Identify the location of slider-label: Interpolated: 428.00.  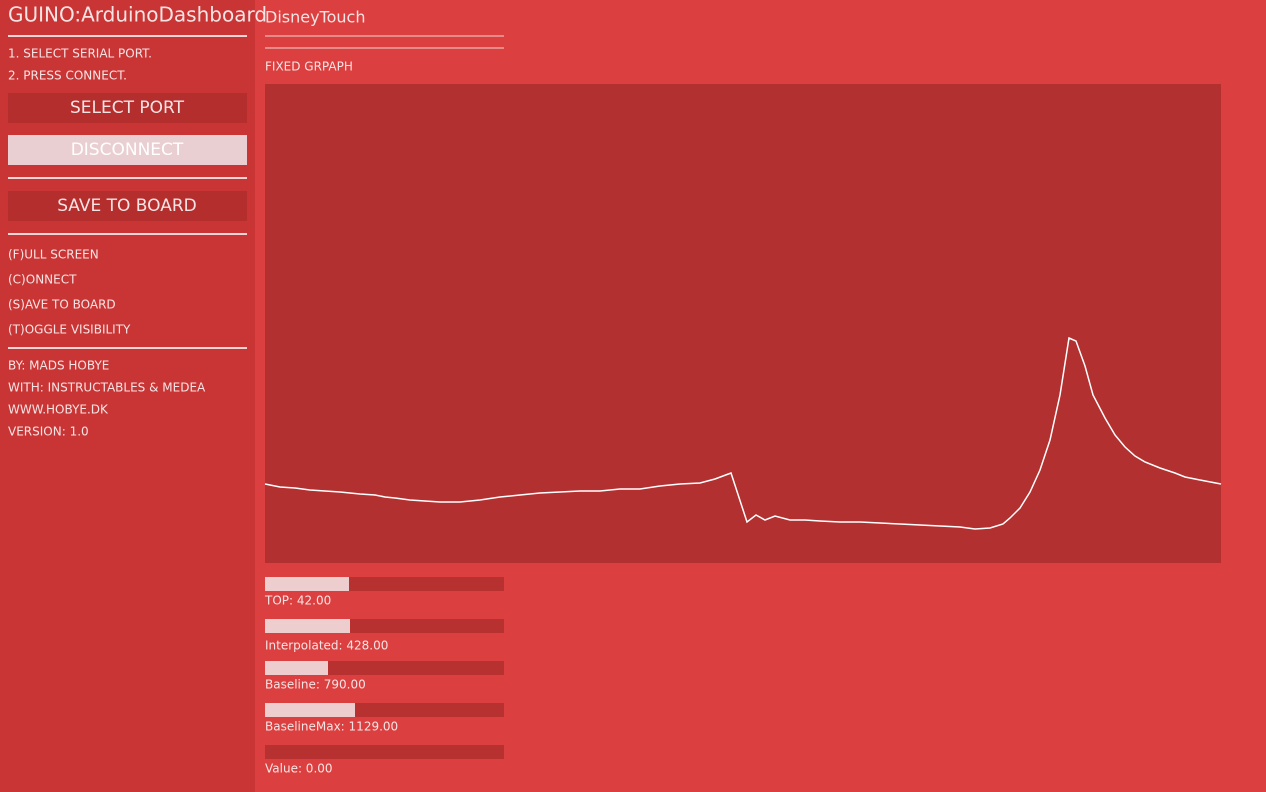
(326, 646).